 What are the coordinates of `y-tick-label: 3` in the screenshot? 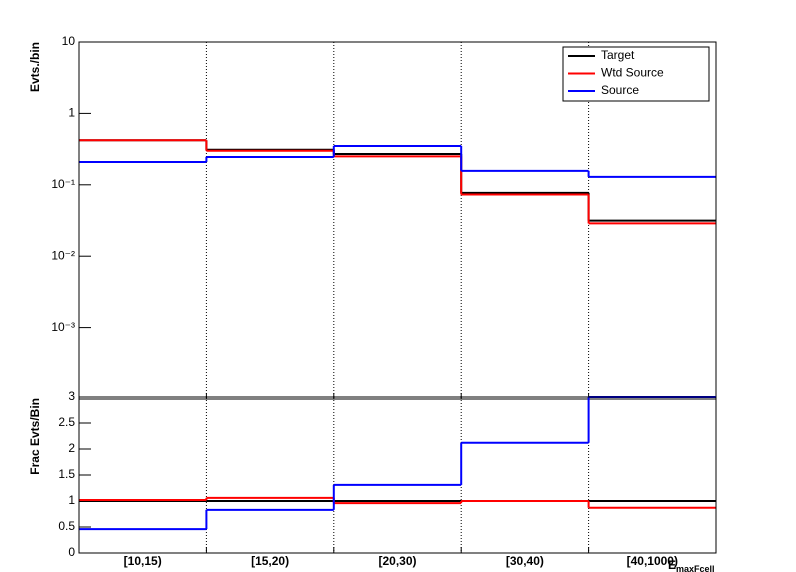 It's located at (71, 396).